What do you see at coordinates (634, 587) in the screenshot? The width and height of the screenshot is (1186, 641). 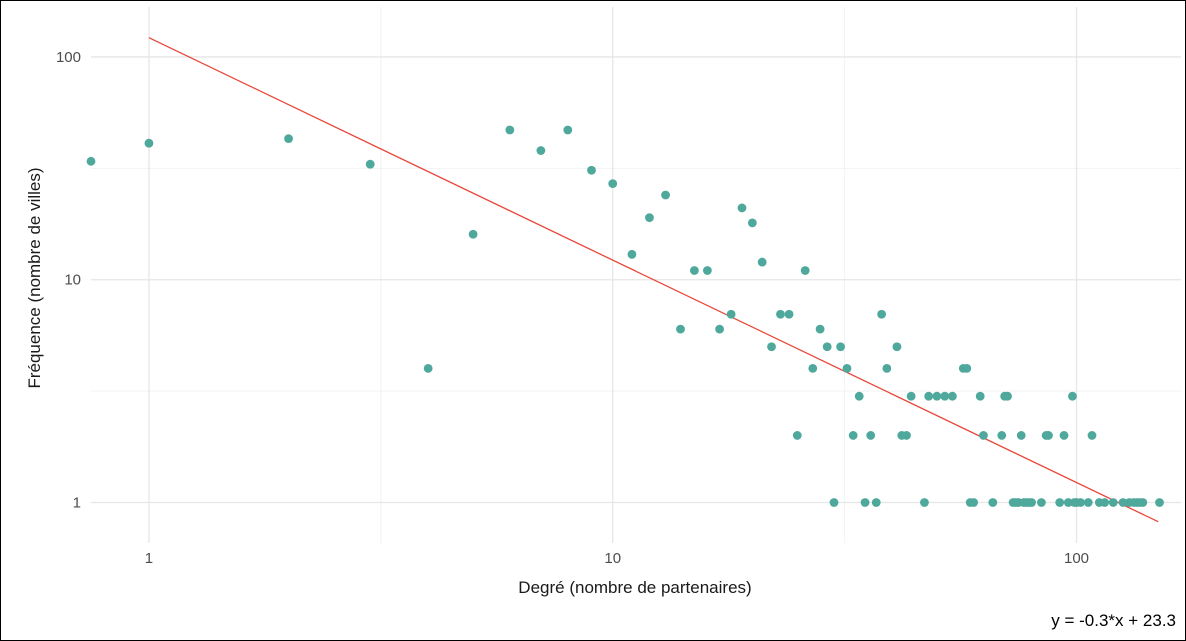 I see `x-axis-title: Degré (nombre de partenaires)` at bounding box center [634, 587].